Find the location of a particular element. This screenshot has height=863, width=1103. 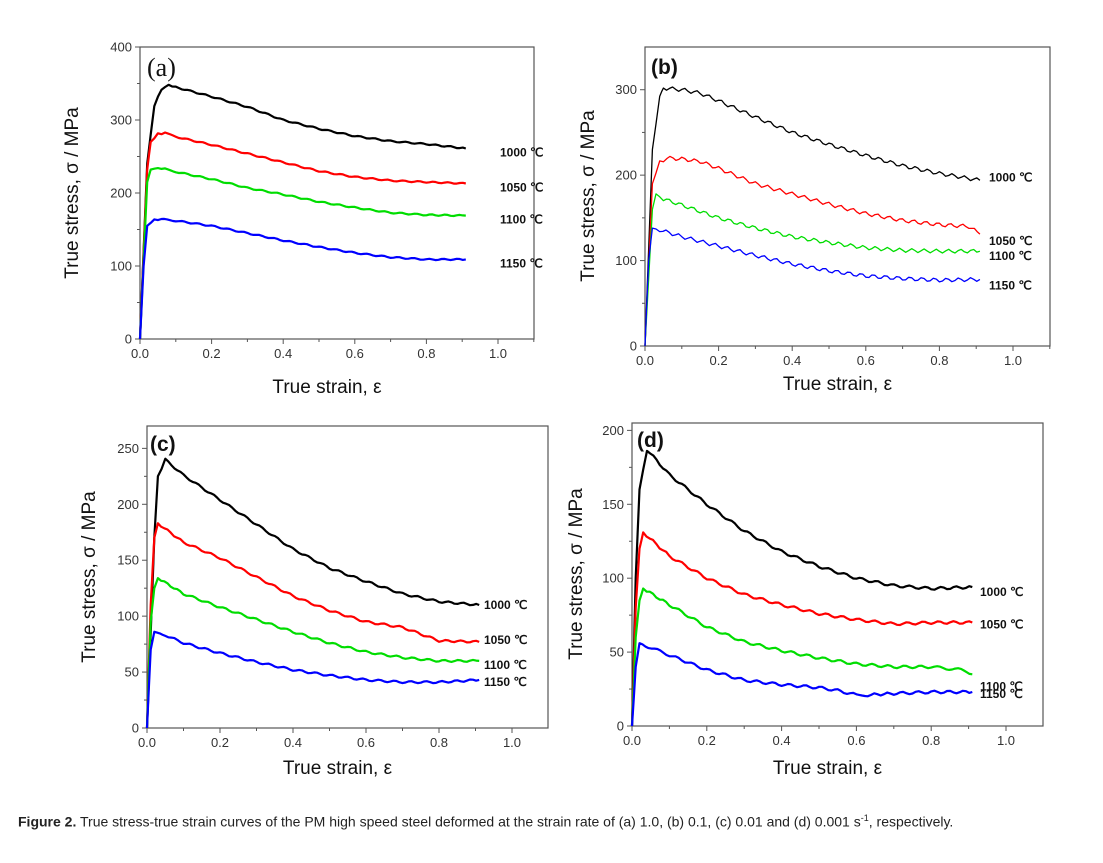

figure-caption-sup: -1 is located at coordinates (864, 818).